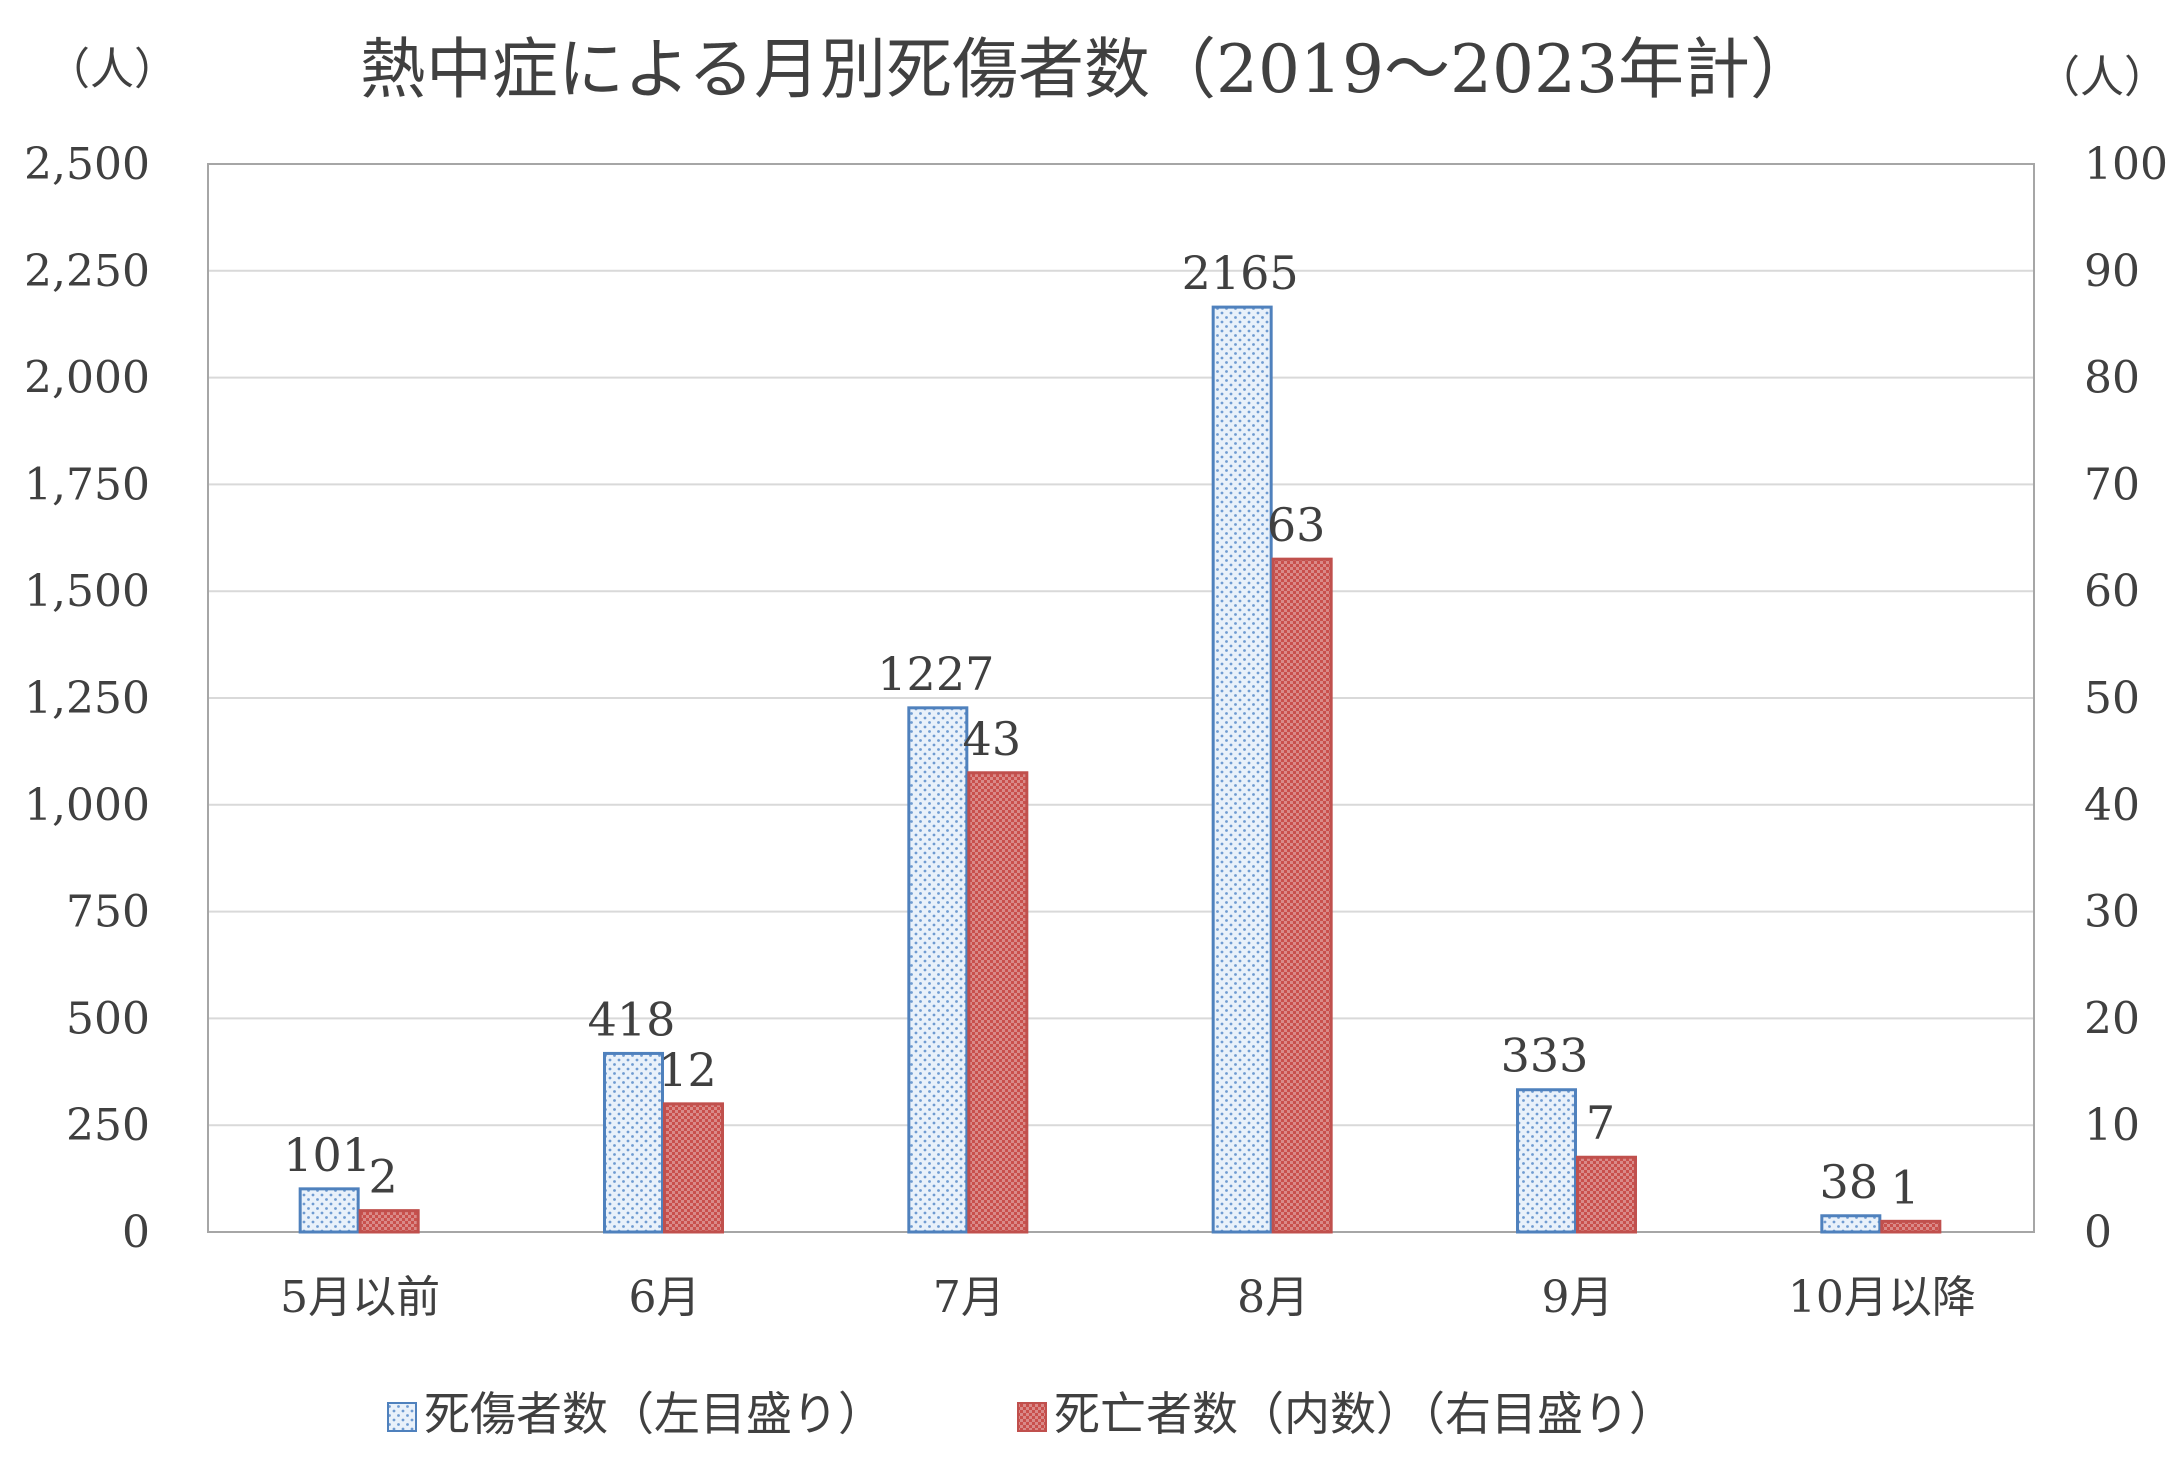  Describe the element at coordinates (360, 1297) in the screenshot. I see `category-label: 5月以前` at that location.